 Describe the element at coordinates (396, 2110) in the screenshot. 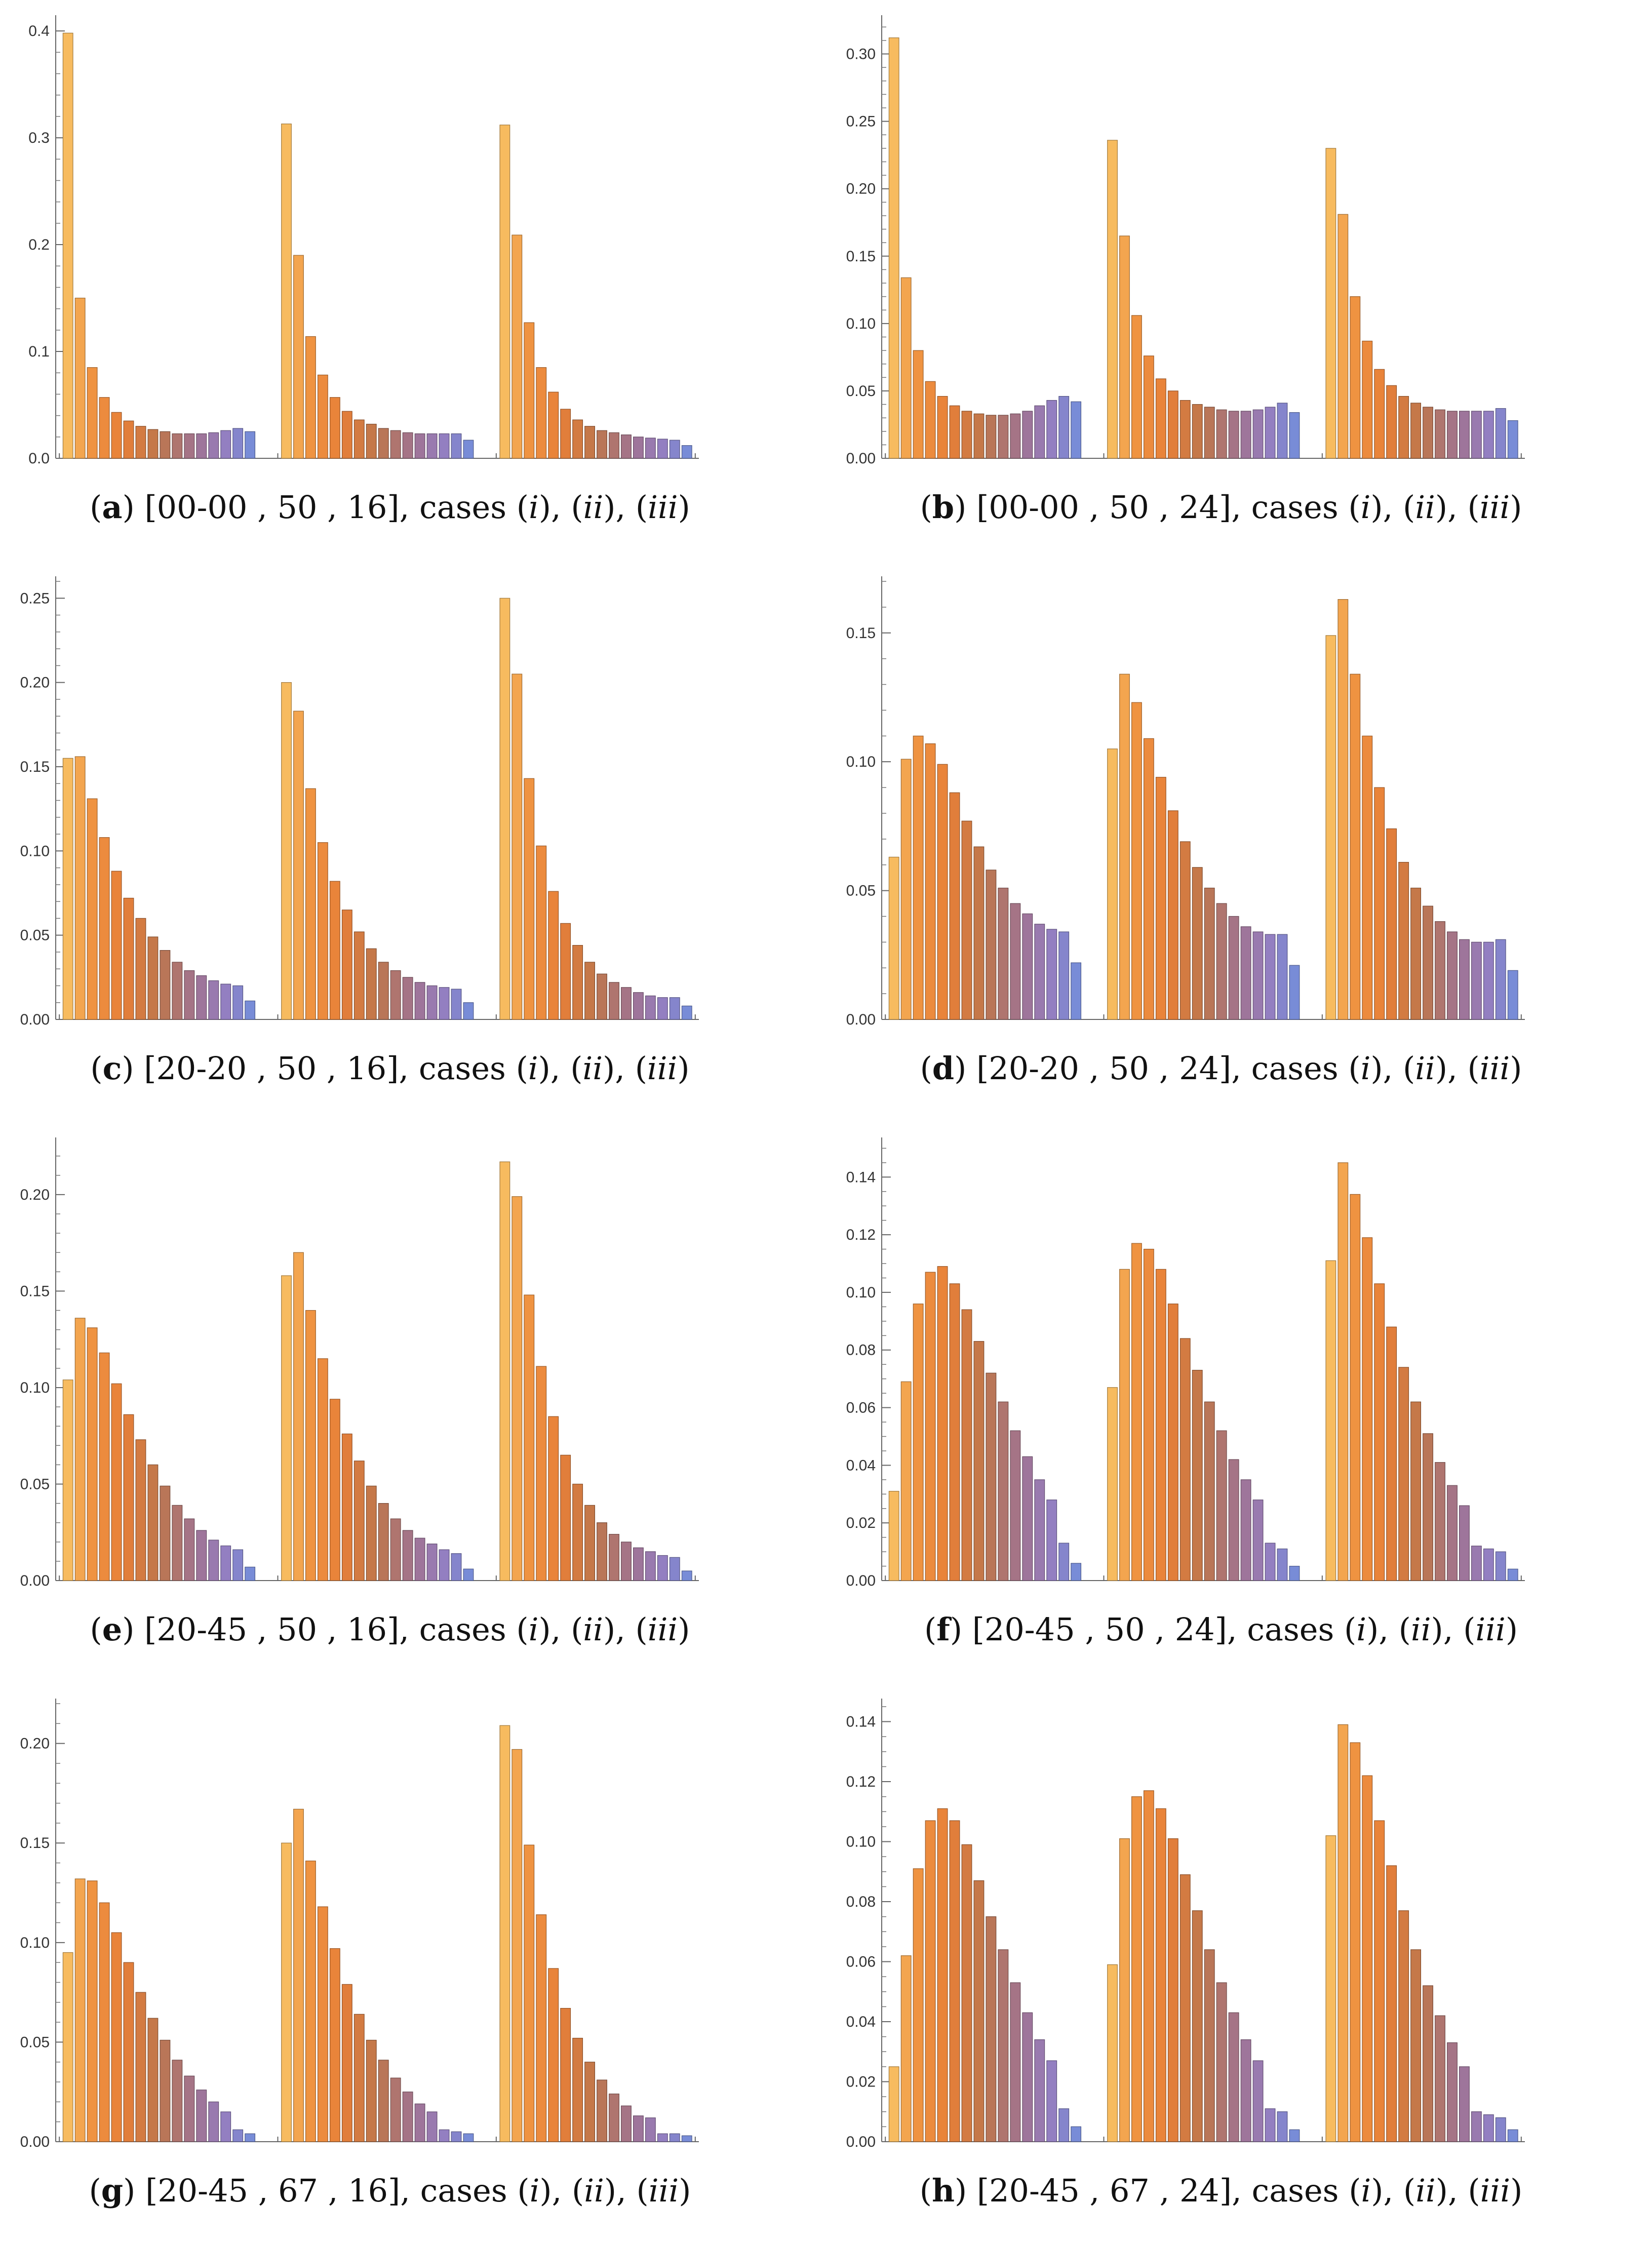

I see `bar-g-g2-b10` at that location.